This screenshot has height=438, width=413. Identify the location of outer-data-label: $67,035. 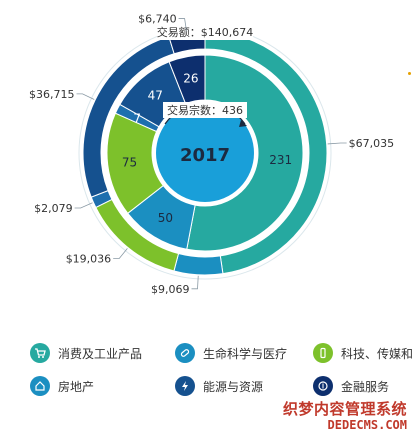
(372, 143).